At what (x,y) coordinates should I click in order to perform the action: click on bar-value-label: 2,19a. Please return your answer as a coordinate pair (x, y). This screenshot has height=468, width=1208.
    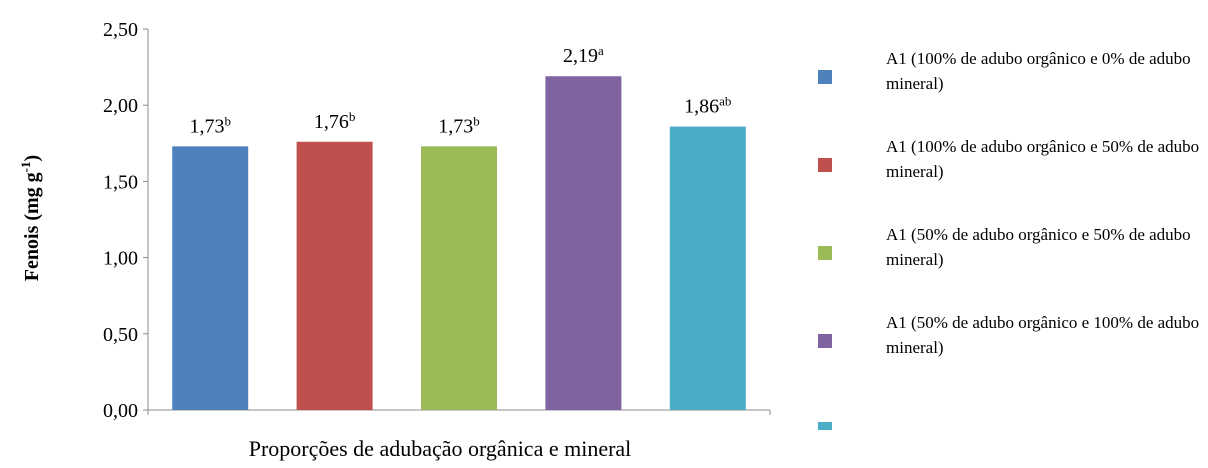
    Looking at the image, I should click on (583, 55).